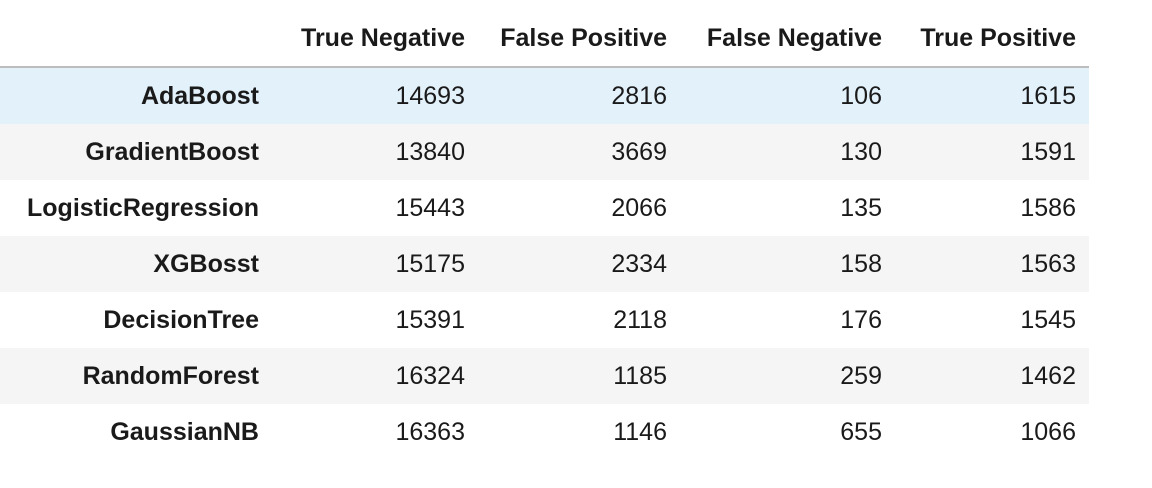 The image size is (1152, 488). What do you see at coordinates (430, 263) in the screenshot?
I see `cell: 15175` at bounding box center [430, 263].